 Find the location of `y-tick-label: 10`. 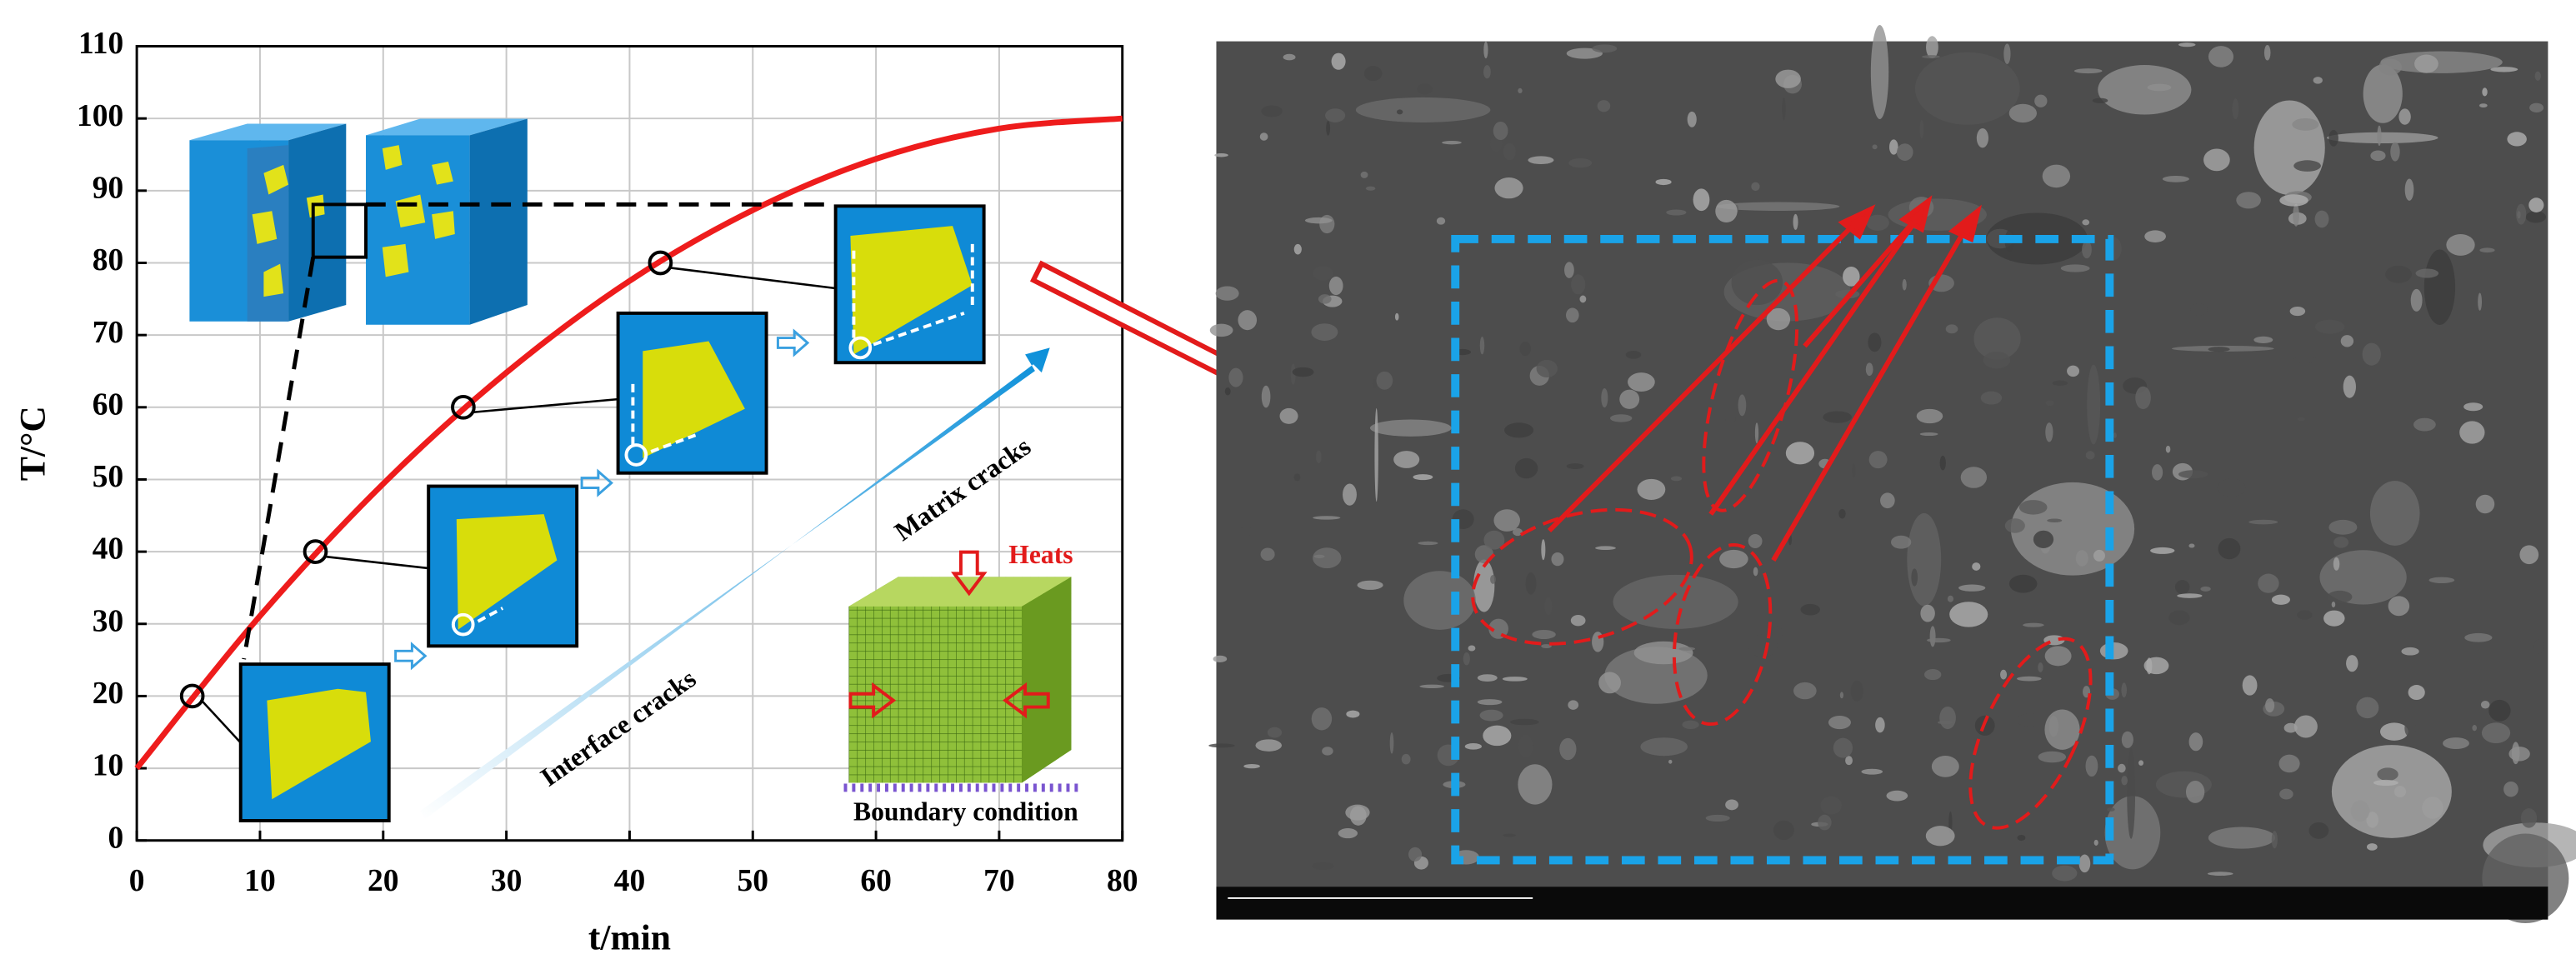

y-tick-label: 10 is located at coordinates (109, 766).